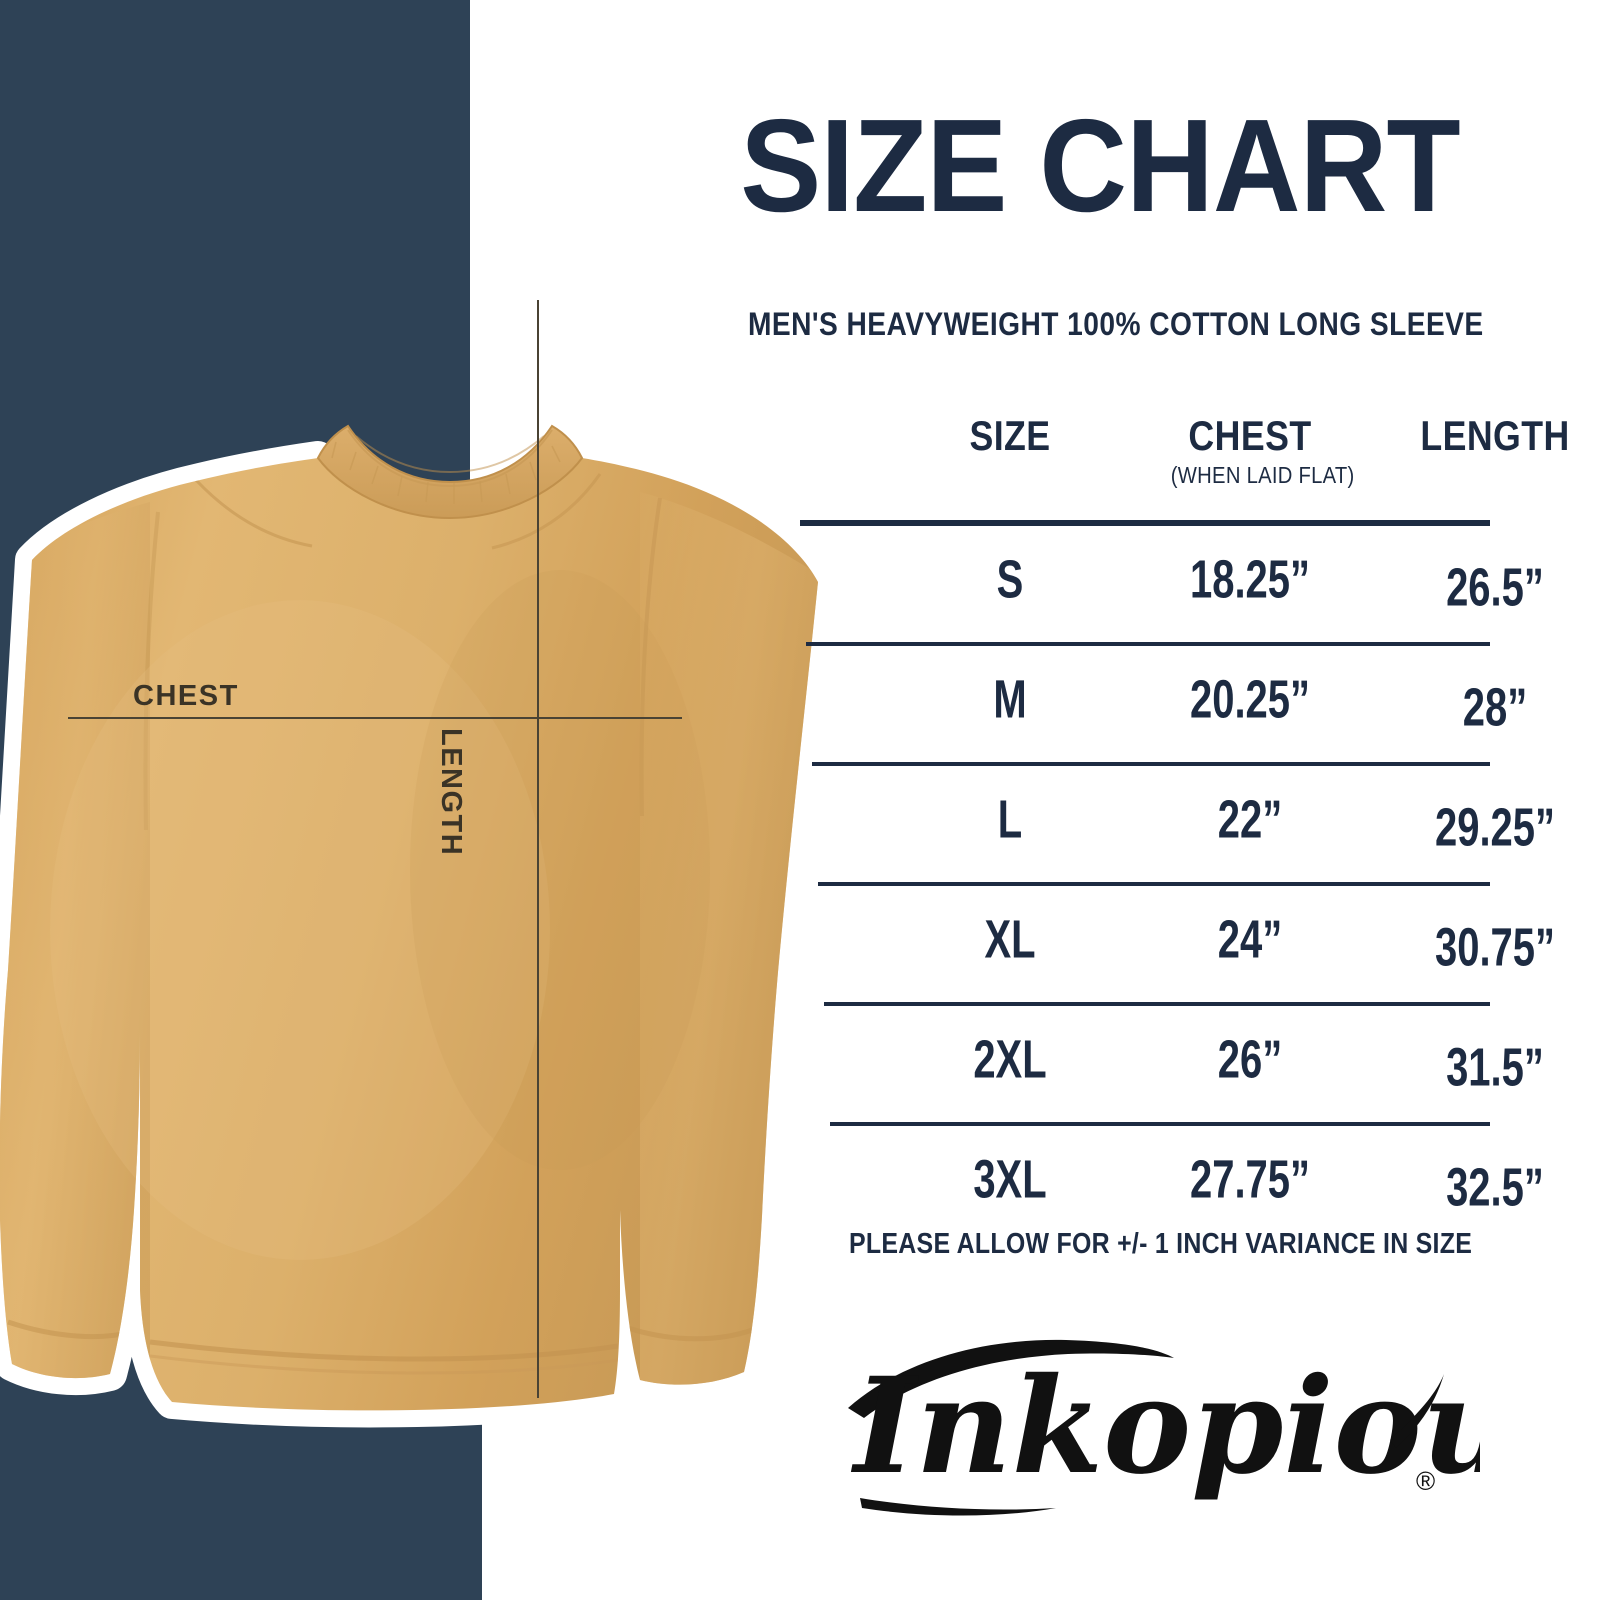 The height and width of the screenshot is (1600, 1600). What do you see at coordinates (1010, 435) in the screenshot?
I see `column-header-size: SIZE` at bounding box center [1010, 435].